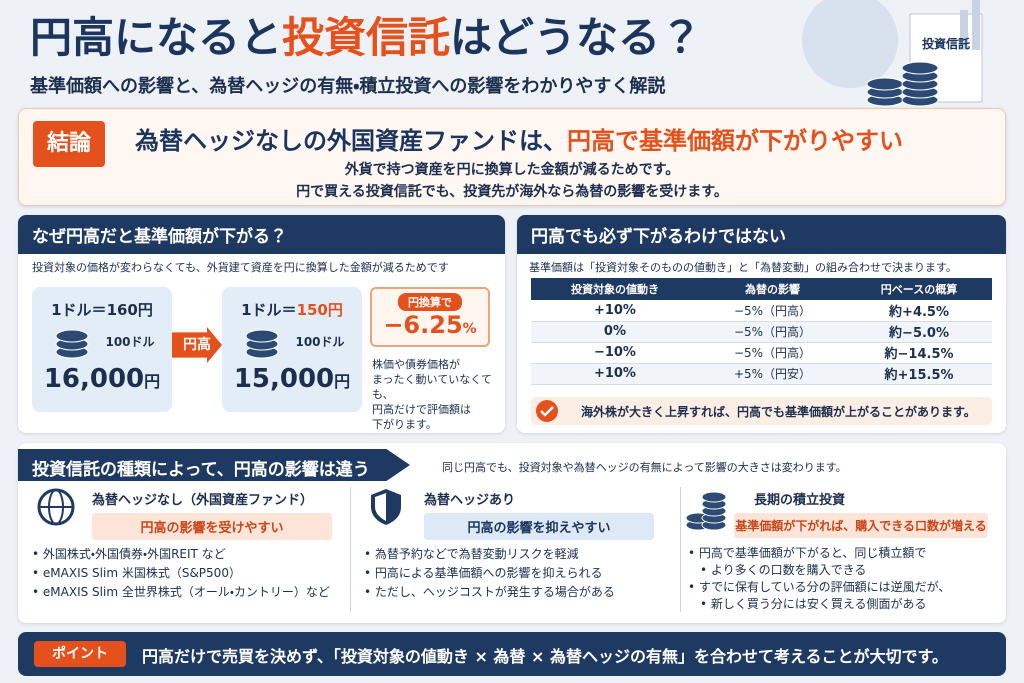 The image size is (1024, 683). Describe the element at coordinates (772, 289) in the screenshot. I see `table-header: 為替の影響` at that location.